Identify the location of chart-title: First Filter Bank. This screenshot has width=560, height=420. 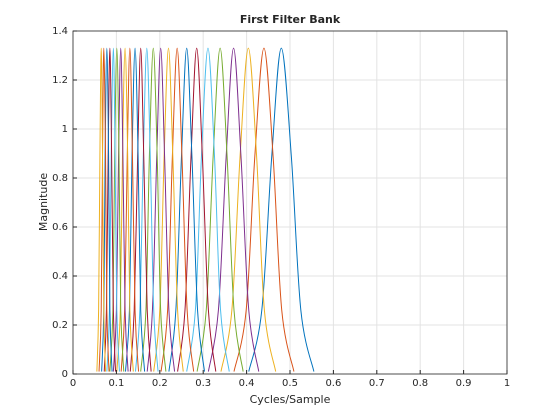
(290, 19).